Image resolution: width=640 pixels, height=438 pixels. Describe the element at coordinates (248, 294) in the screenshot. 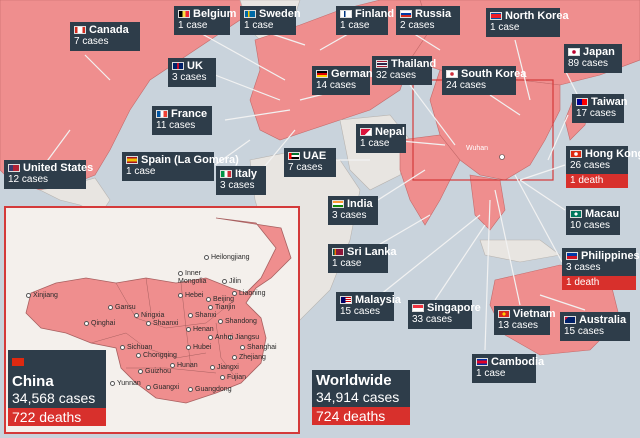

I see `province-label-liaoning: Liaoning` at that location.